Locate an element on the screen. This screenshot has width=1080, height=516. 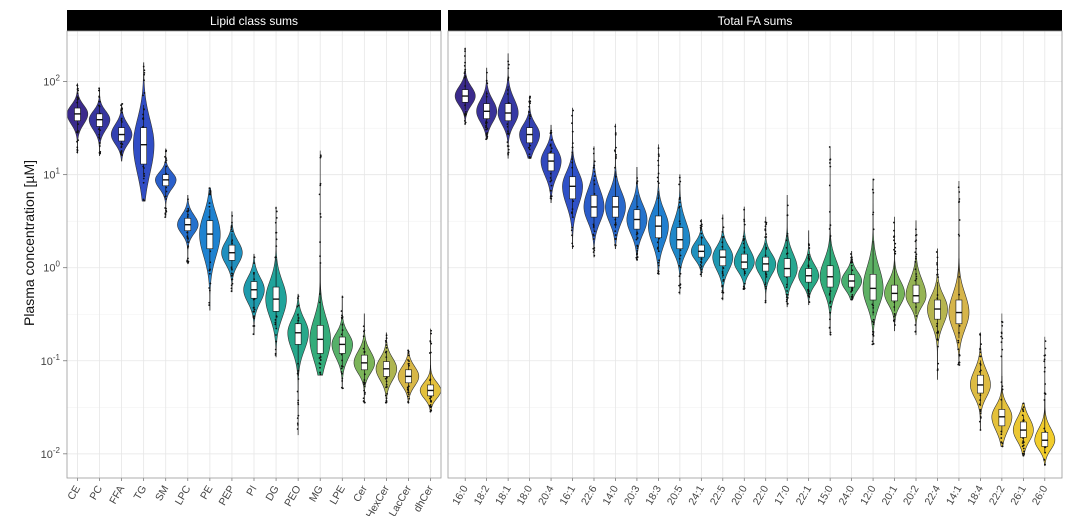
x-tick-label: 22:6 is located at coordinates (589, 495).